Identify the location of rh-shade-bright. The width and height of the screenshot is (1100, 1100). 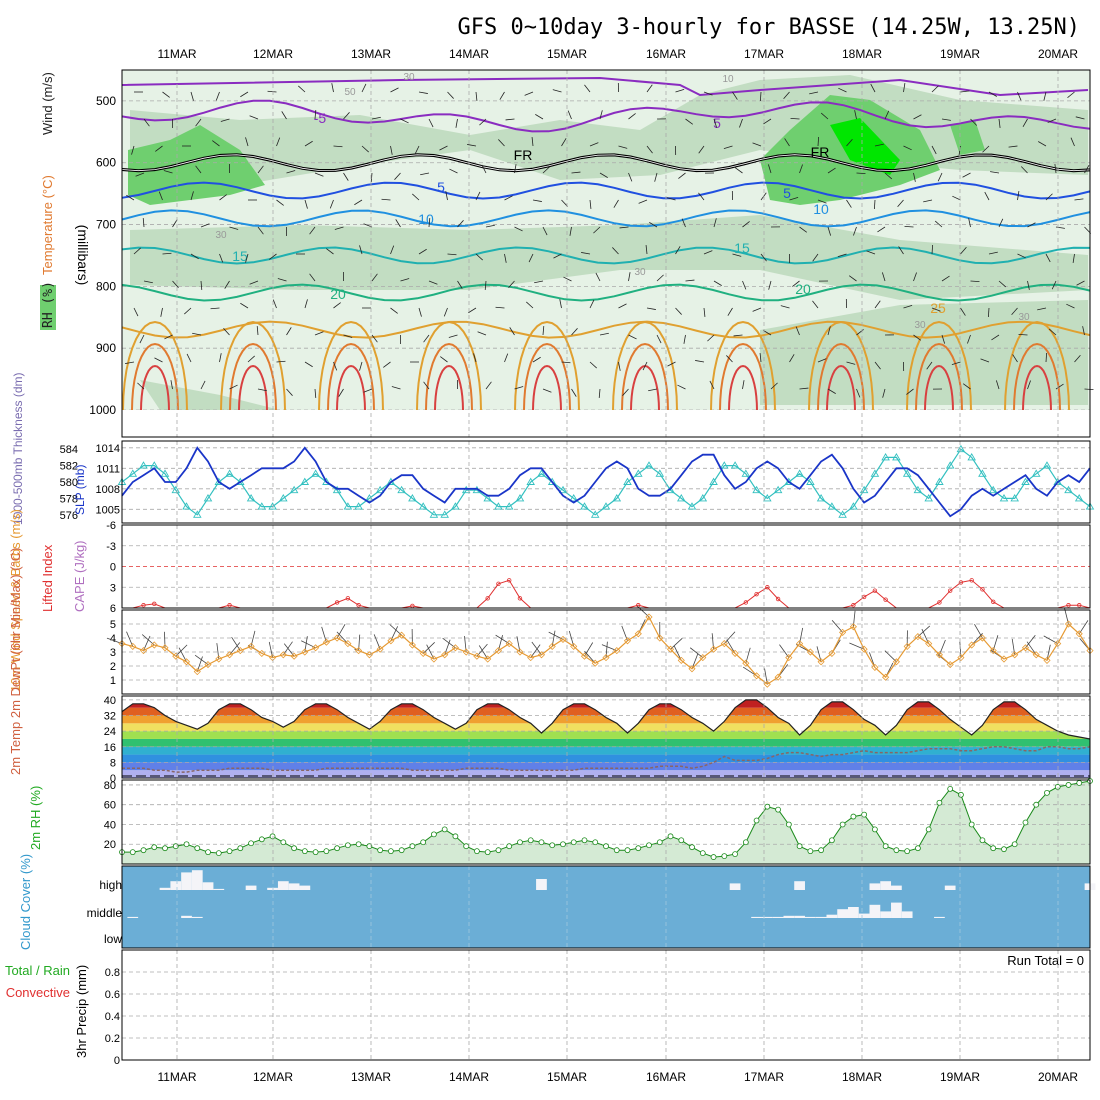
(865, 146).